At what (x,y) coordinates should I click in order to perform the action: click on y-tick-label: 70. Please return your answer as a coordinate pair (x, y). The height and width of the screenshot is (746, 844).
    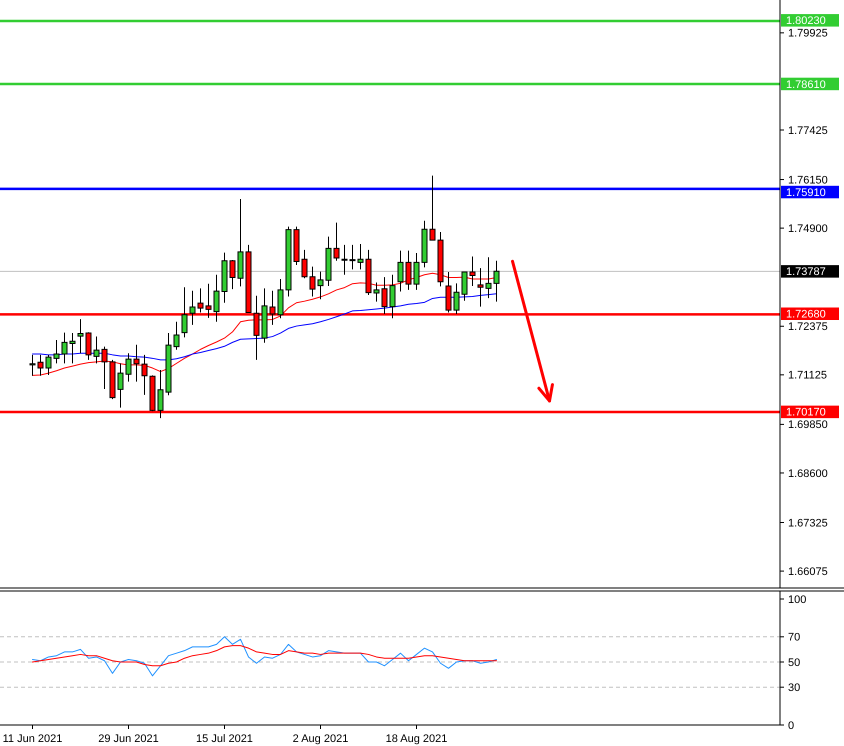
    Looking at the image, I should click on (794, 638).